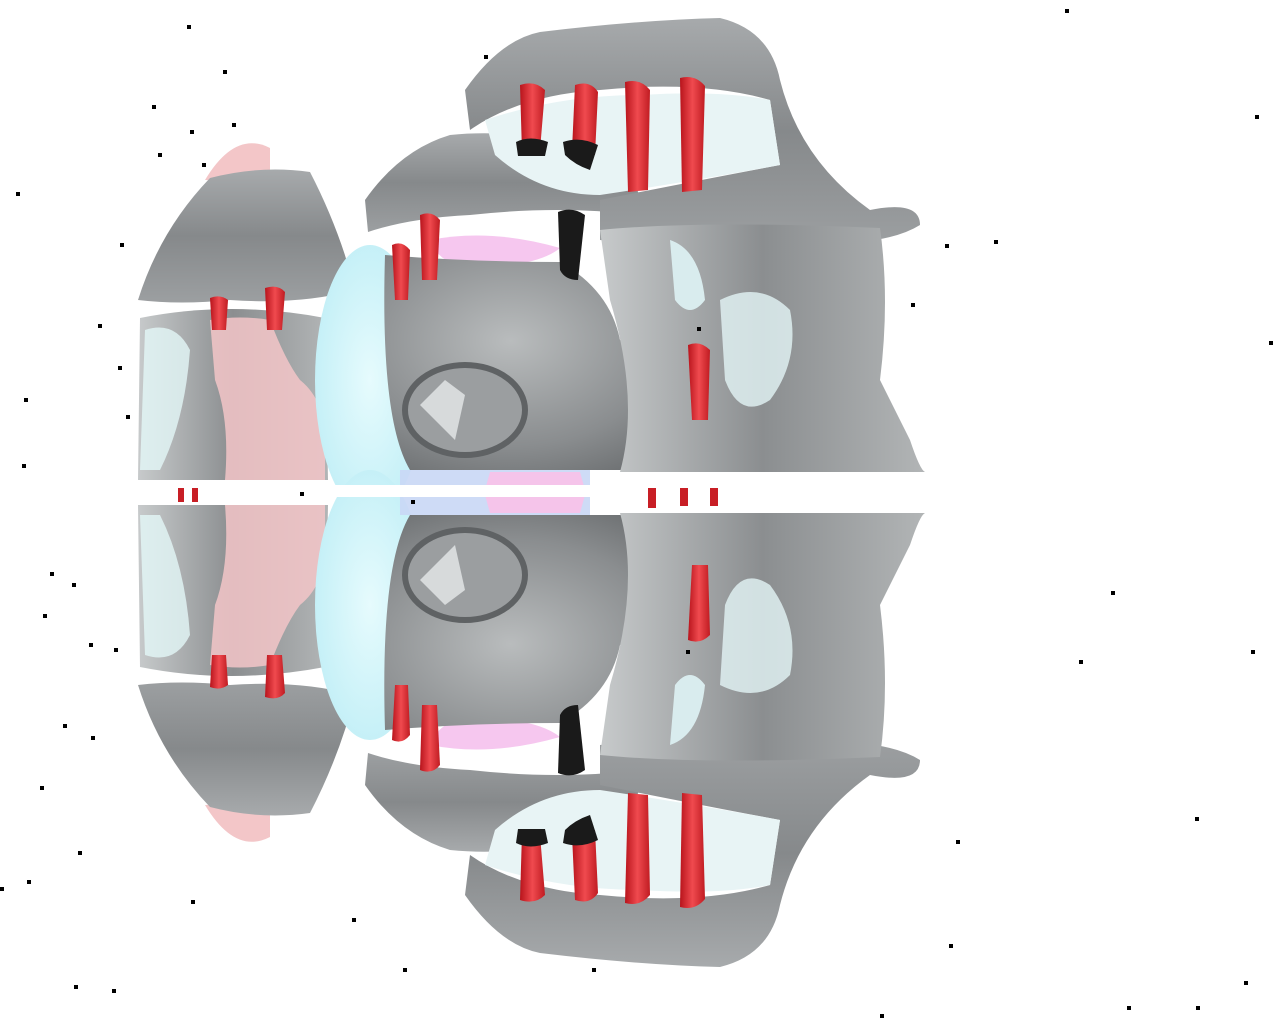  What do you see at coordinates (525, 491) in the screenshot?
I see `mirror-seam` at bounding box center [525, 491].